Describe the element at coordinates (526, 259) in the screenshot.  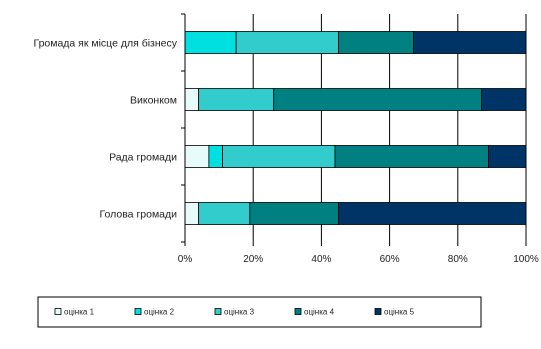
I see `x-tick-label: 100%` at that location.